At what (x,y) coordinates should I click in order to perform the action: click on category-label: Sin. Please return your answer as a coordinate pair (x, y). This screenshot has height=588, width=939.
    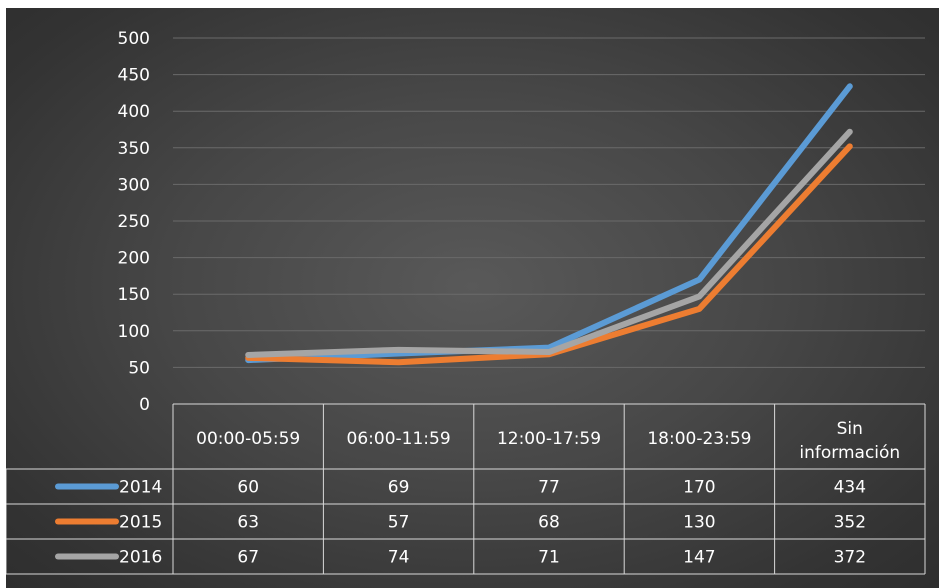
    Looking at the image, I should click on (850, 429).